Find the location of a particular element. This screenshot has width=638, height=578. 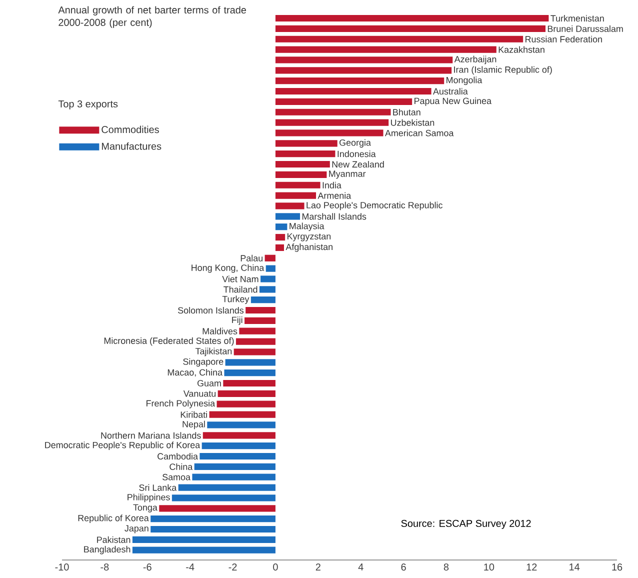

y-tick-label: Viet Nam is located at coordinates (240, 279).